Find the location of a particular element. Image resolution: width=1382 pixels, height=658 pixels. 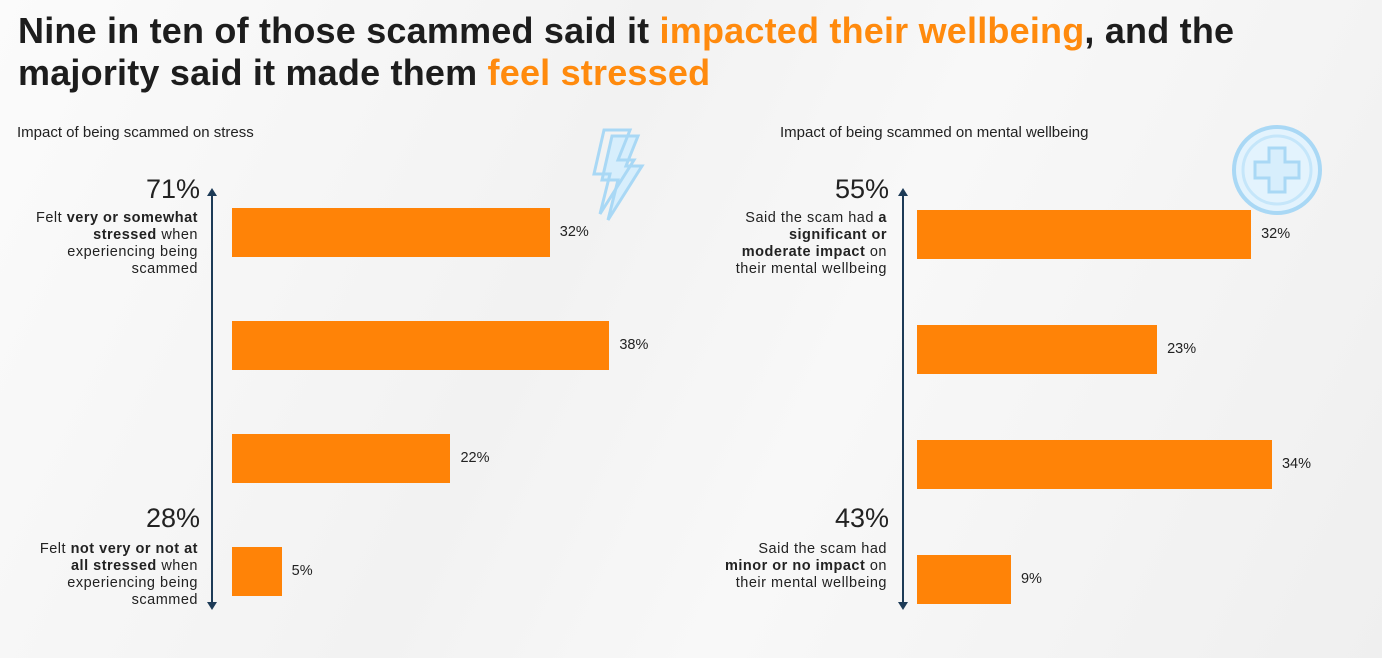

data-label: 34% is located at coordinates (1296, 464).